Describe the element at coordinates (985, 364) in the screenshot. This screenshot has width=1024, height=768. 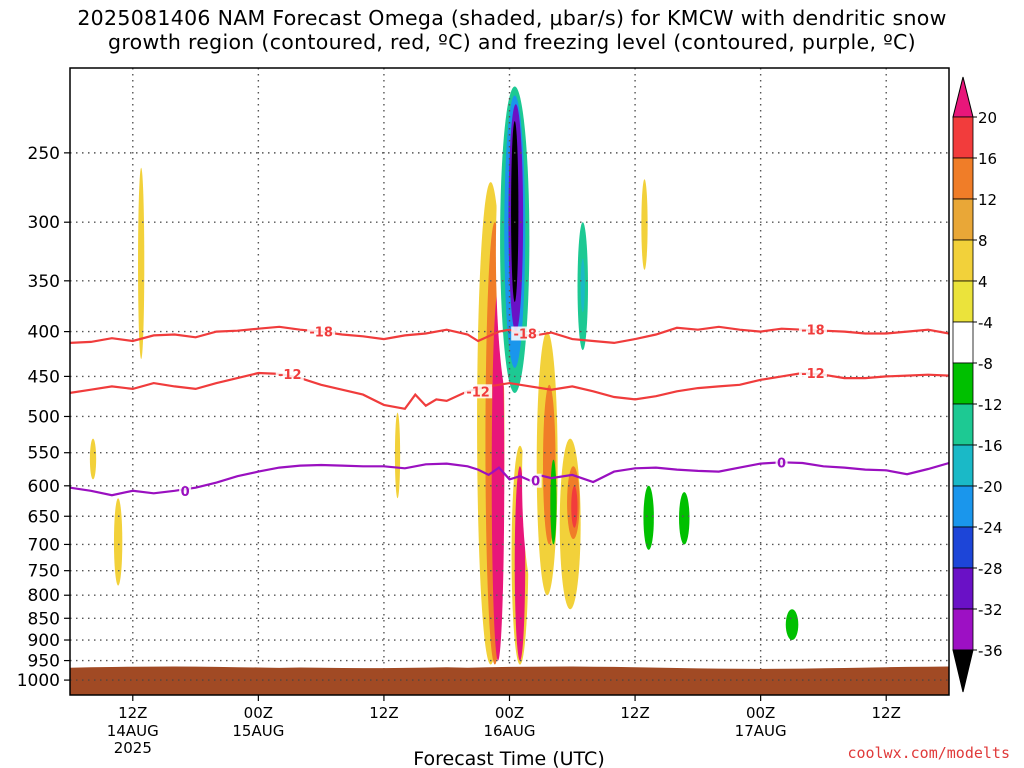
I see `colorbar-label: -8` at that location.